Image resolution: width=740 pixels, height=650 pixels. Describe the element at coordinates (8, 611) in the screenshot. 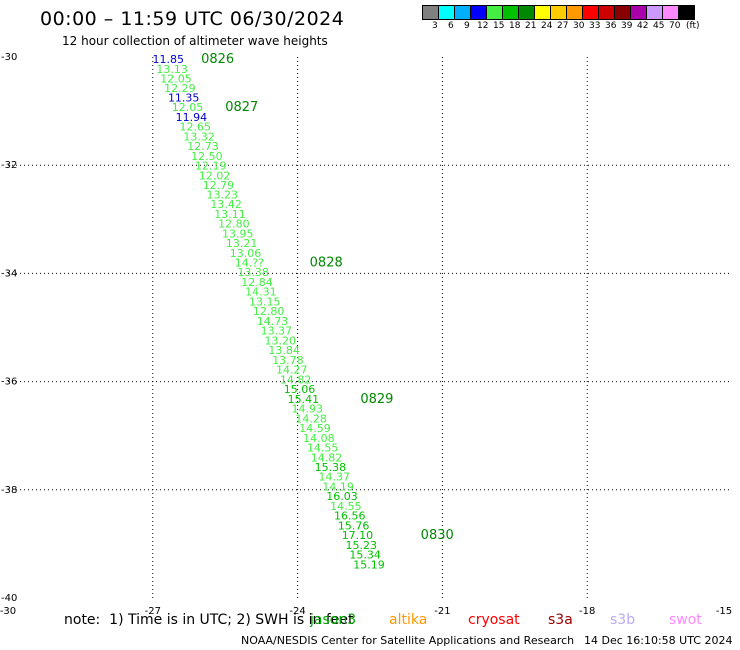

I see `lon-tick-label: -30` at that location.